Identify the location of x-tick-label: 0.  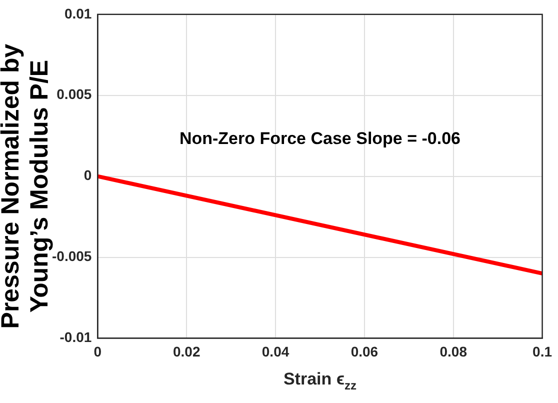
(98, 351).